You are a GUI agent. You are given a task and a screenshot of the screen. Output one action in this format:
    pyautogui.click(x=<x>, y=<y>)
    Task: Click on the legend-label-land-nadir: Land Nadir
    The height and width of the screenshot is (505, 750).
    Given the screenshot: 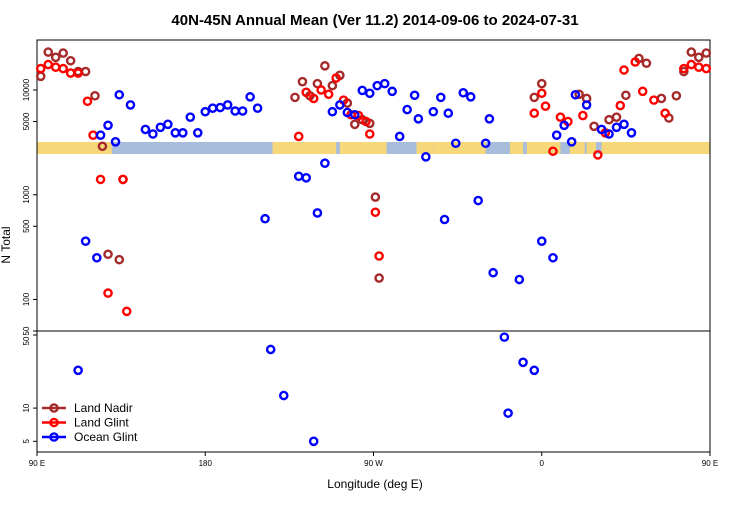 What is the action you would take?
    pyautogui.click(x=103, y=408)
    